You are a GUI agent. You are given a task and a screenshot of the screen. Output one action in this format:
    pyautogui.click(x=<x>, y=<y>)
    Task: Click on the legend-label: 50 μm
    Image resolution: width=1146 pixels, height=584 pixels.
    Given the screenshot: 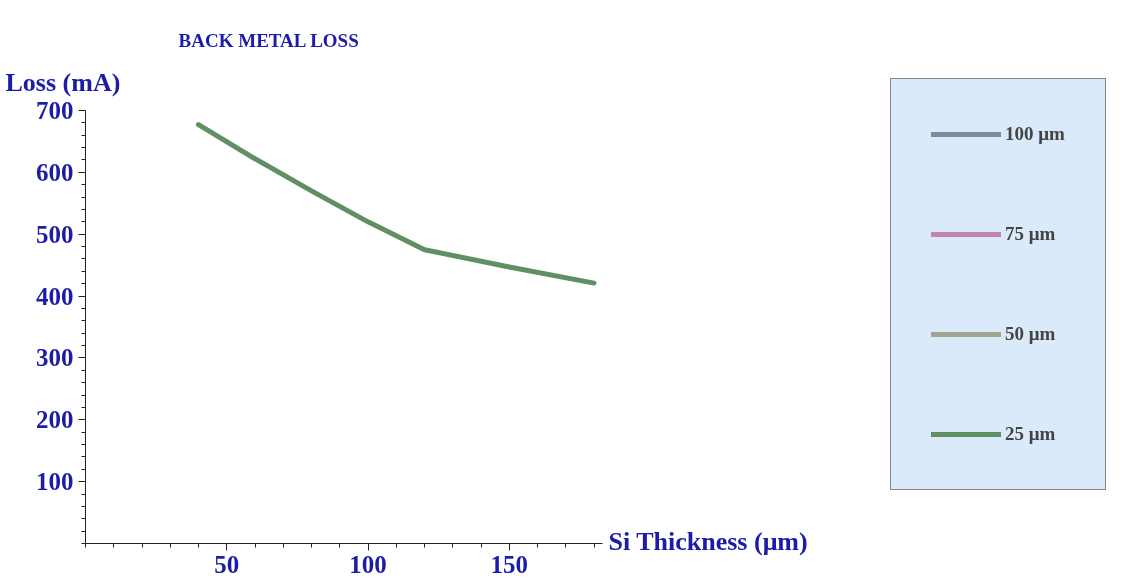 What is the action you would take?
    pyautogui.click(x=1030, y=334)
    